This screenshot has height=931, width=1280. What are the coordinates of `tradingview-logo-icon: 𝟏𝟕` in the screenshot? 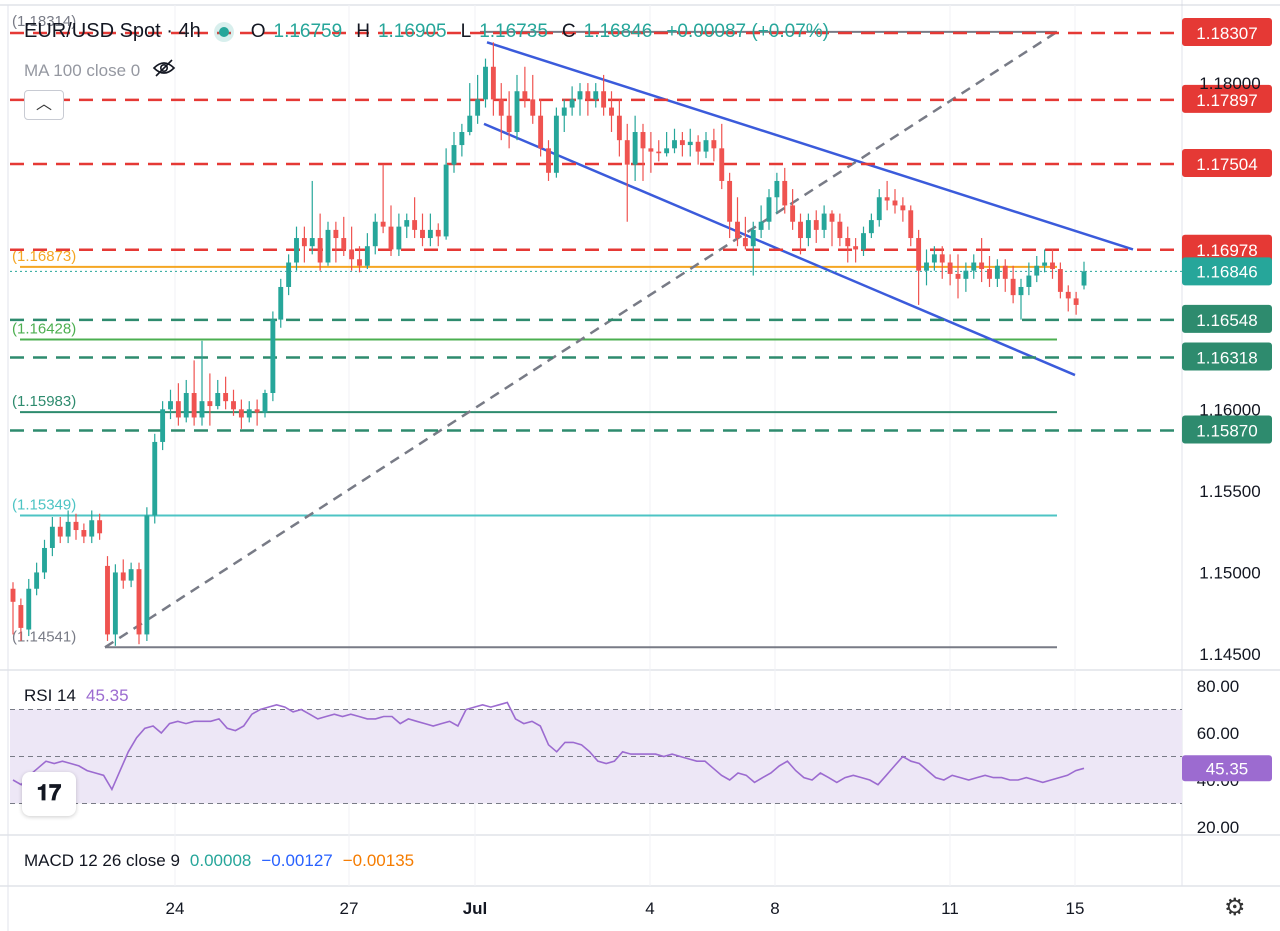 It's located at (49, 794).